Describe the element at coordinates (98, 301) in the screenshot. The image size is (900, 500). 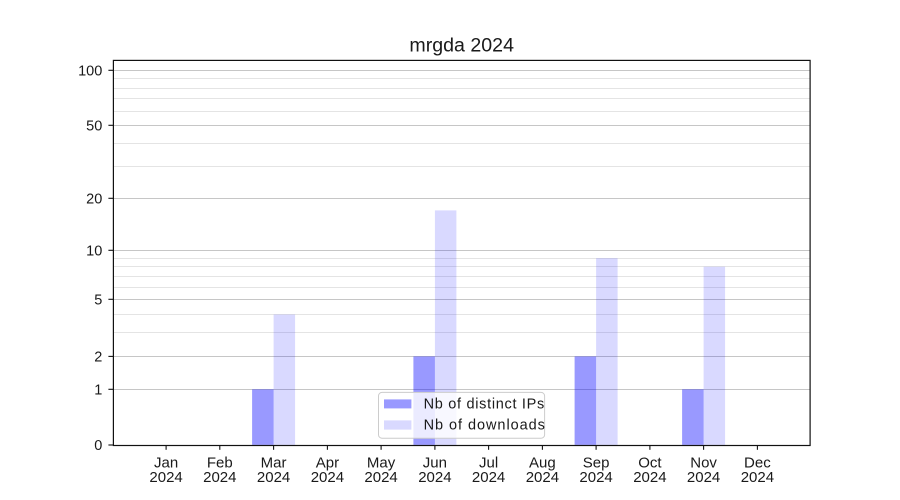
I see `svg-text: 5` at that location.